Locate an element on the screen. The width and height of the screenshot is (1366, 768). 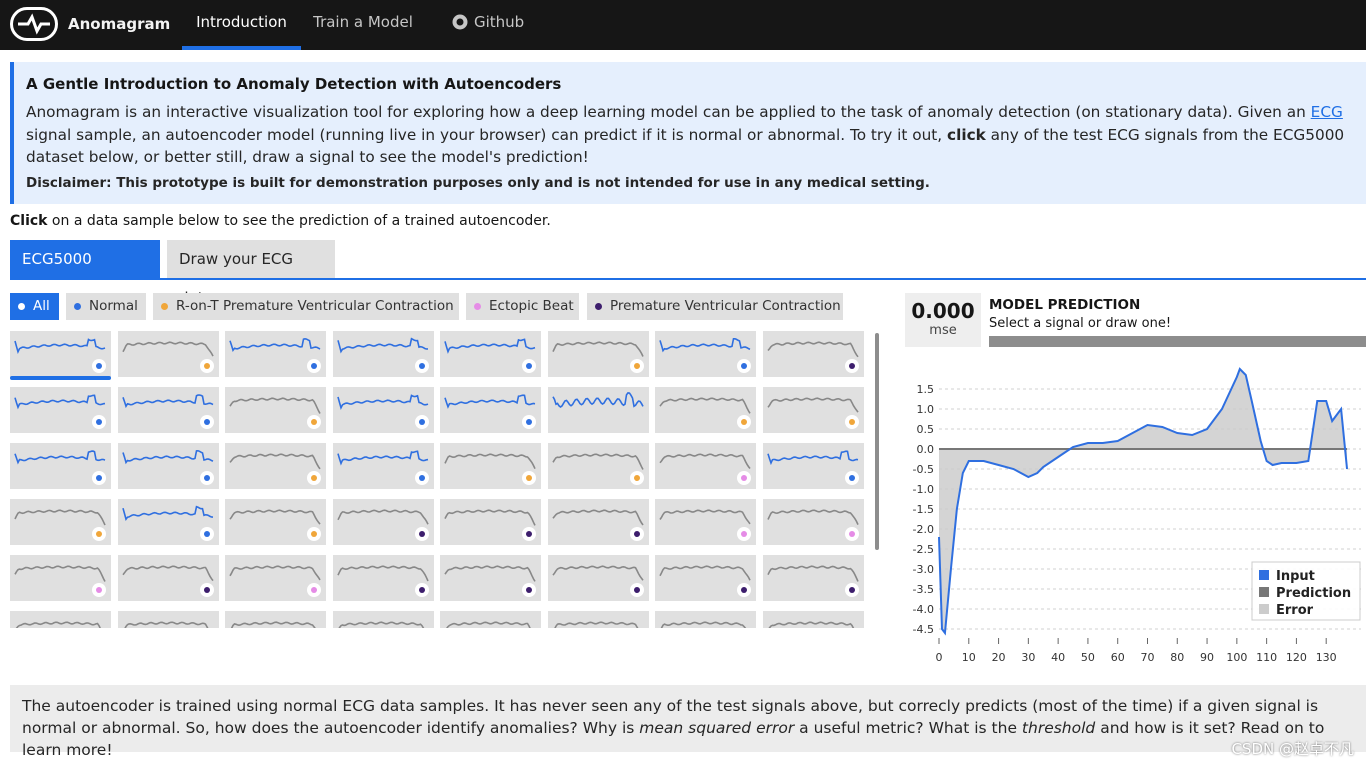
filter-chip: All is located at coordinates (34, 306).